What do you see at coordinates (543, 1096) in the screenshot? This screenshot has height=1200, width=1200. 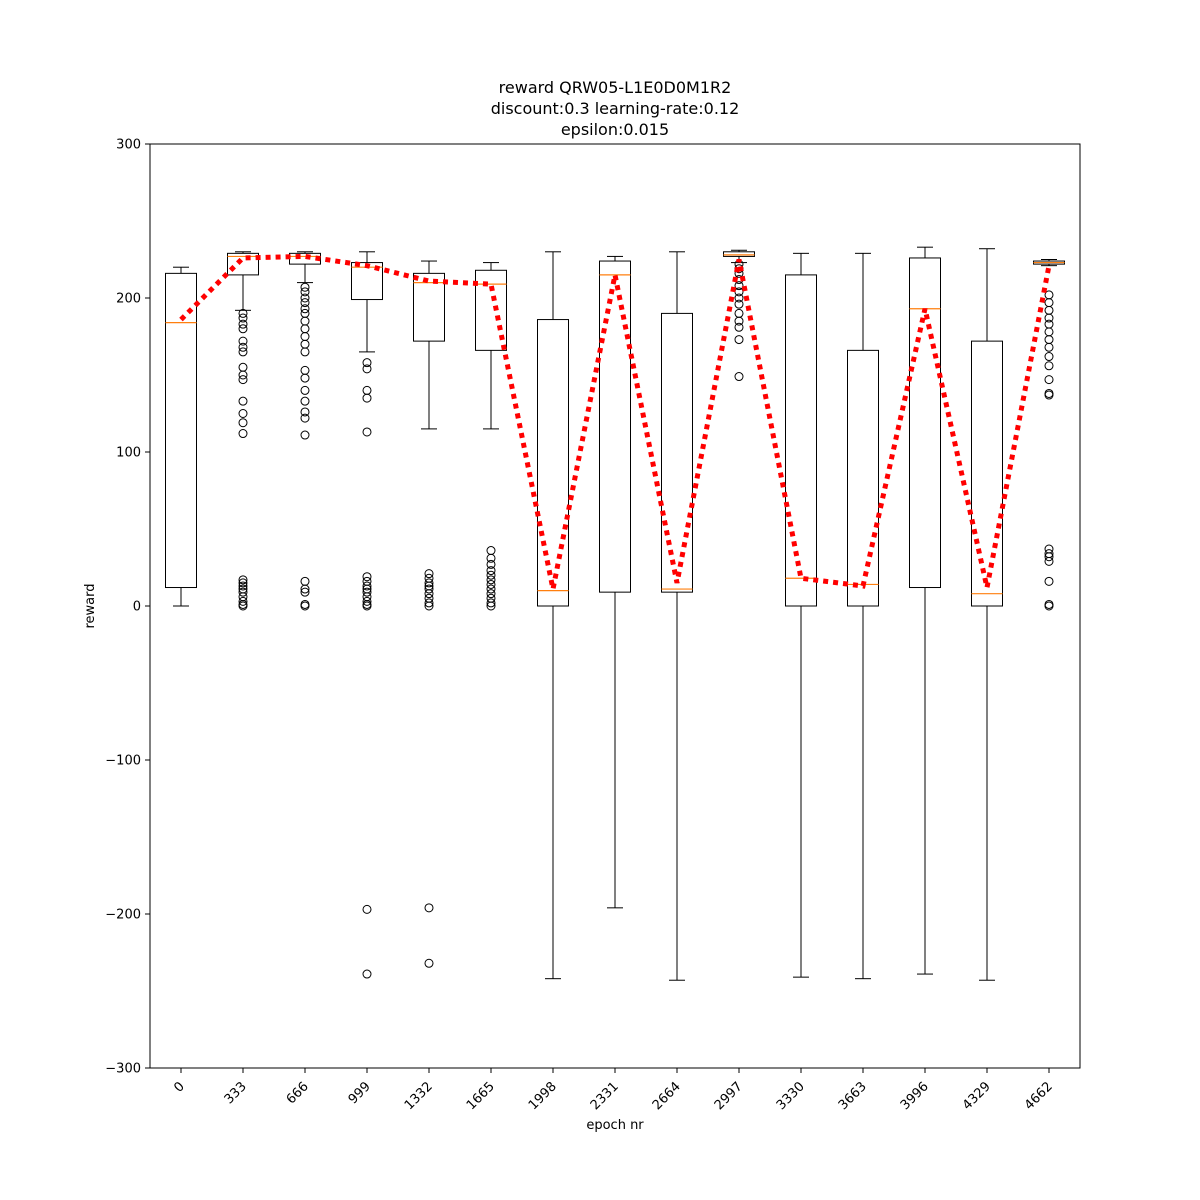 I see `x-tick-label: 1998` at bounding box center [543, 1096].